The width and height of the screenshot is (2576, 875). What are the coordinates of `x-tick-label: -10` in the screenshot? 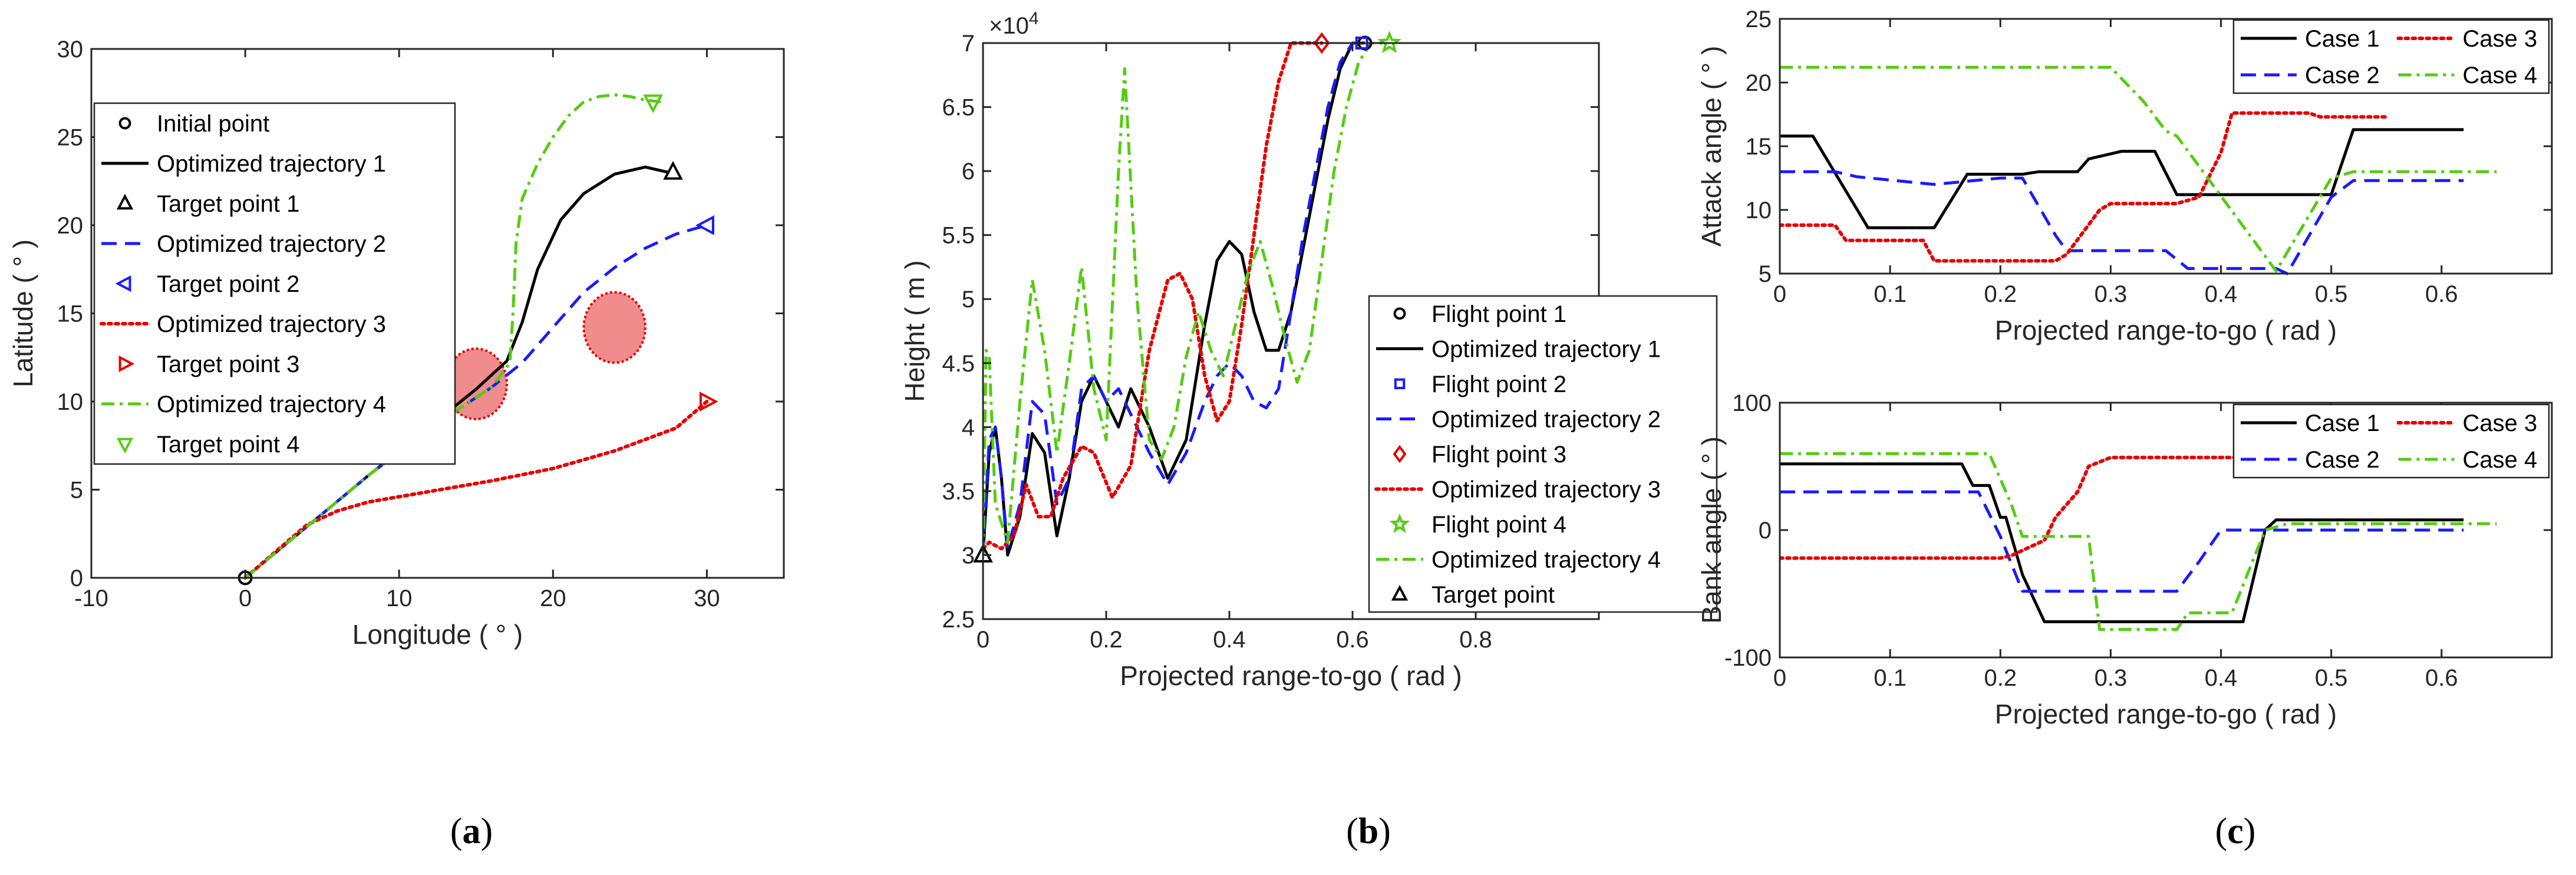 It's located at (91, 598).